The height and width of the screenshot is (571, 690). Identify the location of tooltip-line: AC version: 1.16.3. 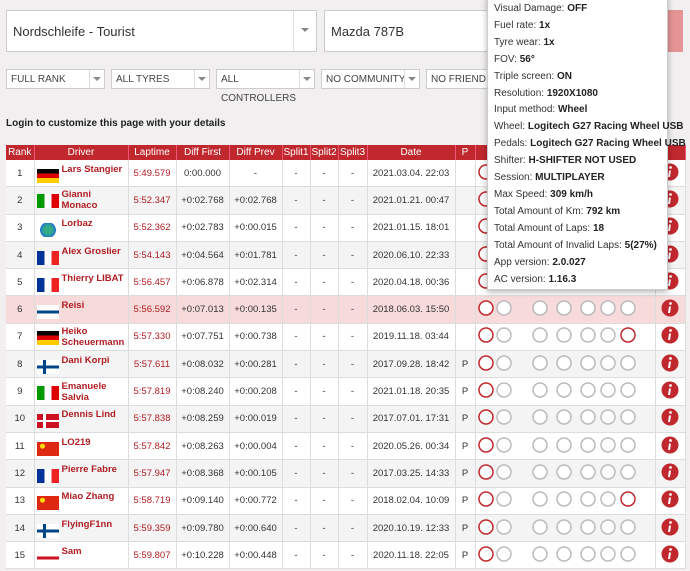
(577, 280).